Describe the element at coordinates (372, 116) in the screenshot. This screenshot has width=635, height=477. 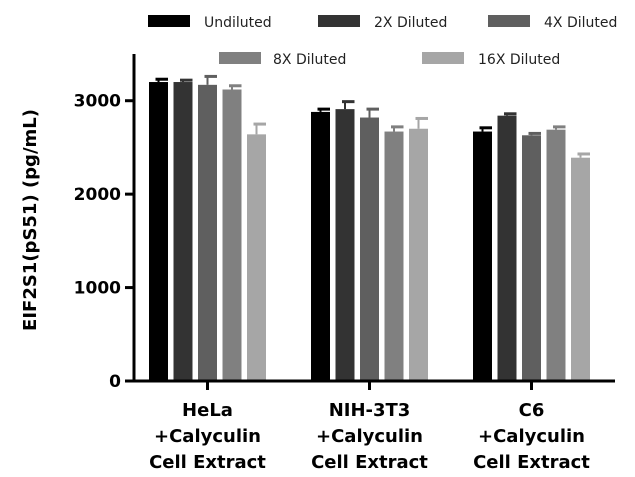
I see `error-bars` at that location.